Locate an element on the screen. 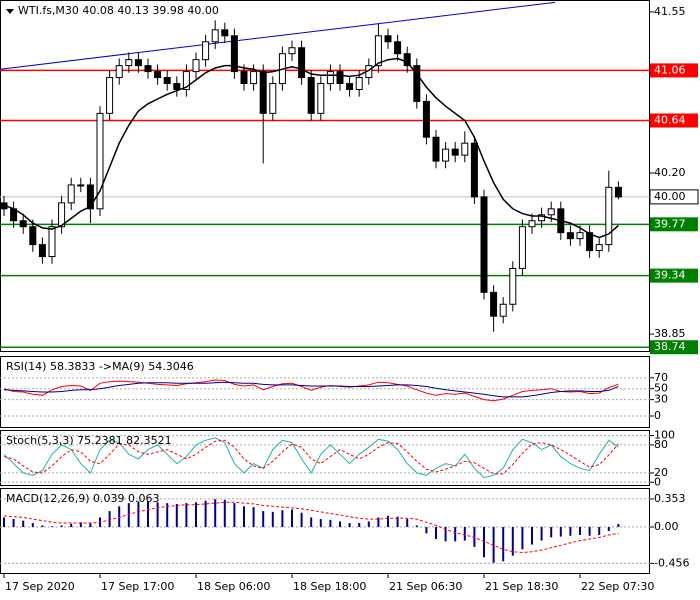  y-tick-label: 70 is located at coordinates (661, 377).